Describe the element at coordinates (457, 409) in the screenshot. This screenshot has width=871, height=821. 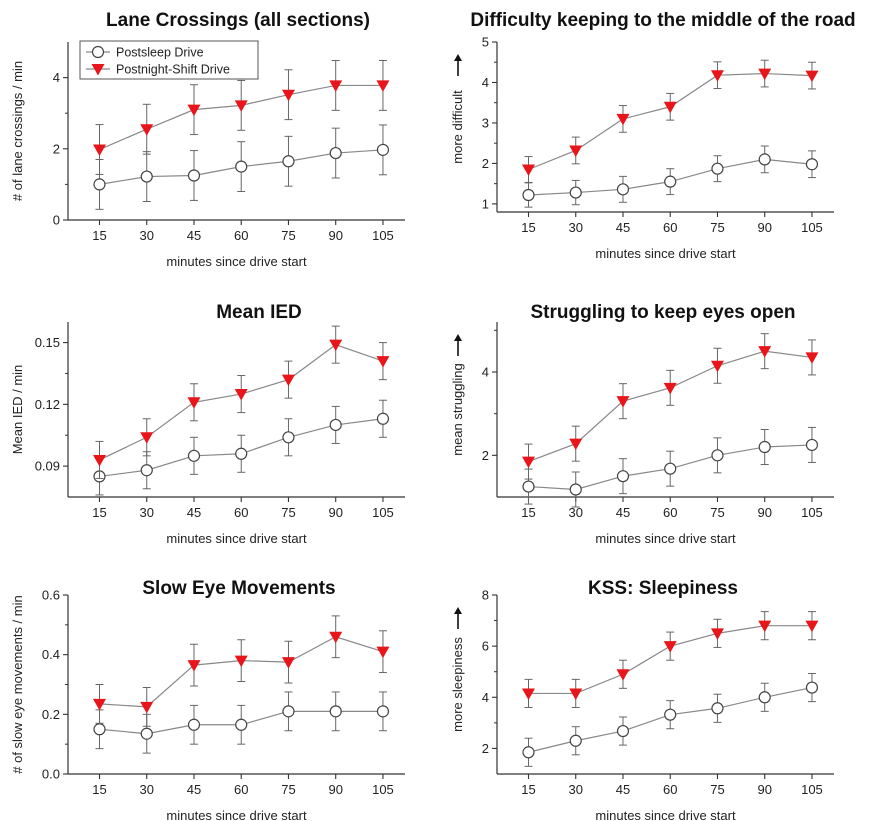
I see `y-axis-label: mean struggling` at that location.